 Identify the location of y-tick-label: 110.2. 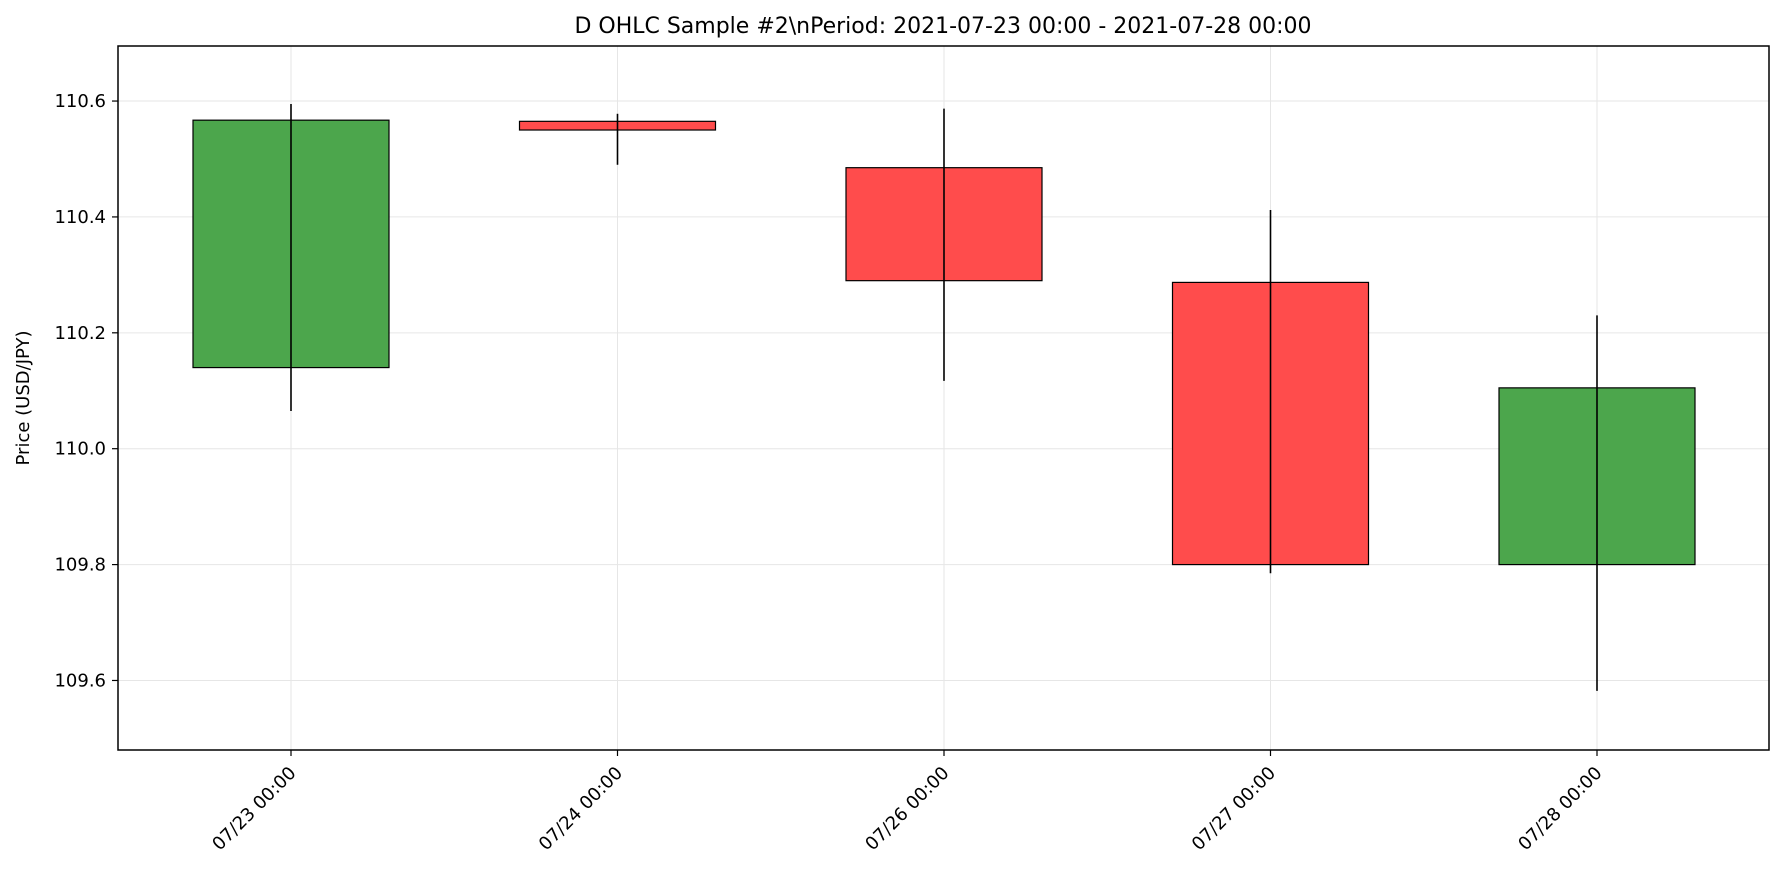
(80, 333).